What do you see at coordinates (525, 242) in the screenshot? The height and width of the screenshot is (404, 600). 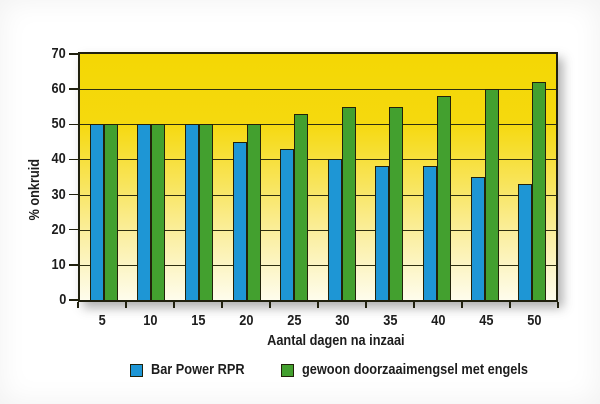 I see `bar-series0-day50` at bounding box center [525, 242].